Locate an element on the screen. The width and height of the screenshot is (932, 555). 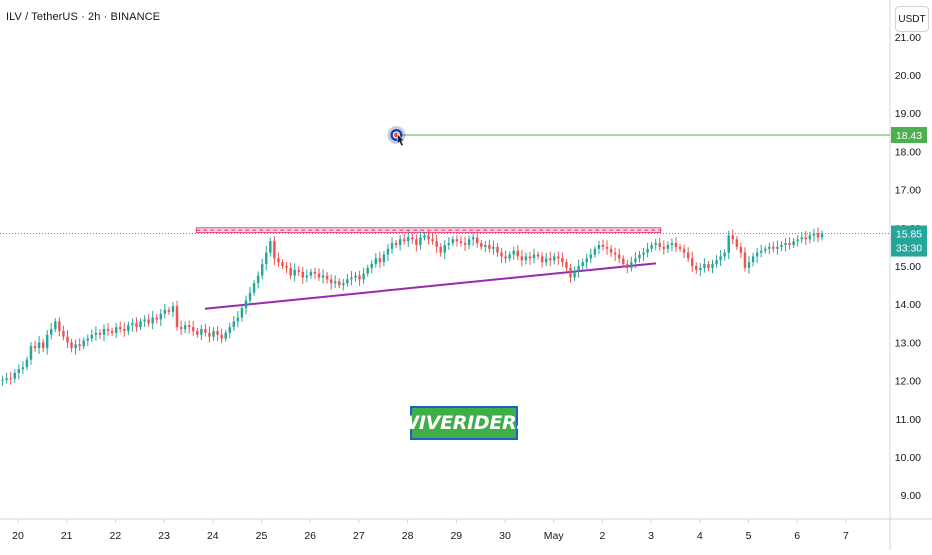
price-tick-label: 14.00 is located at coordinates (908, 305).